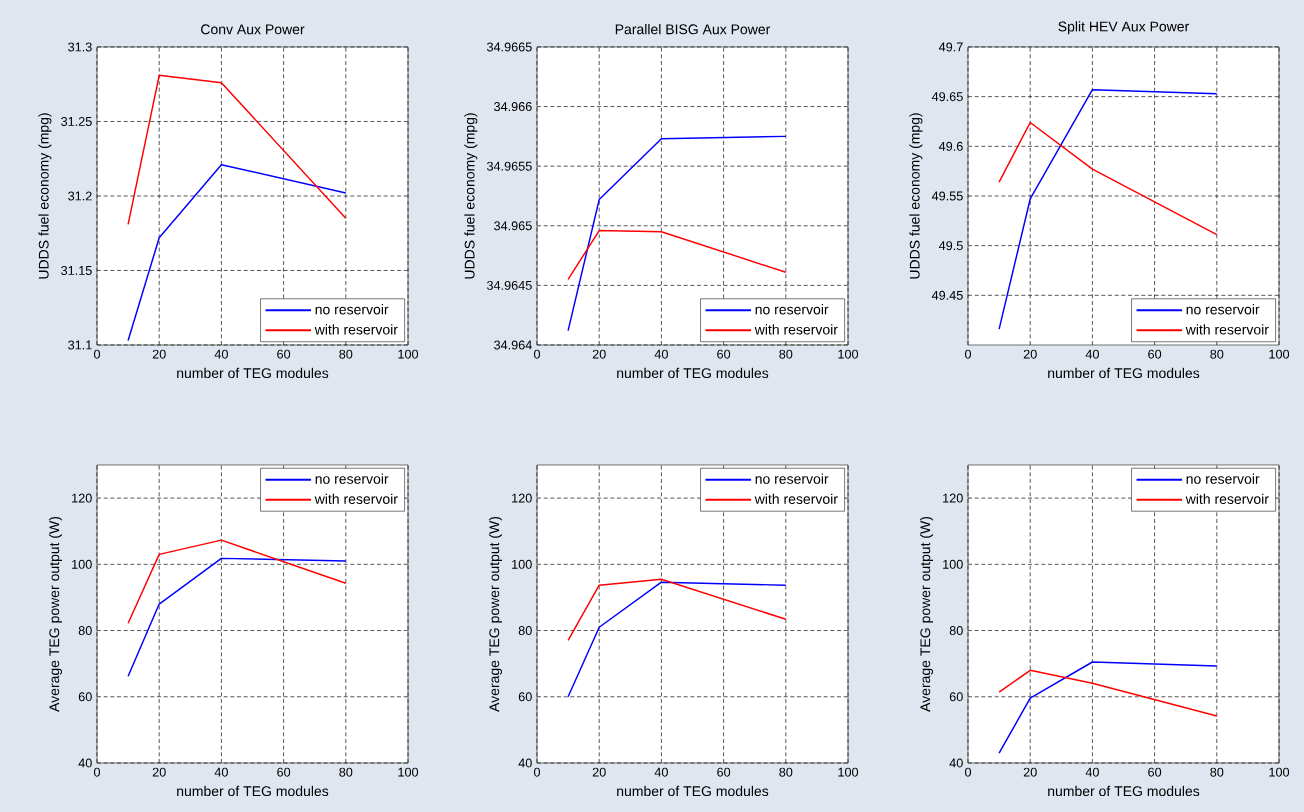 This screenshot has width=1304, height=812. I want to click on y-tick-label: 34.966, so click(513, 107).